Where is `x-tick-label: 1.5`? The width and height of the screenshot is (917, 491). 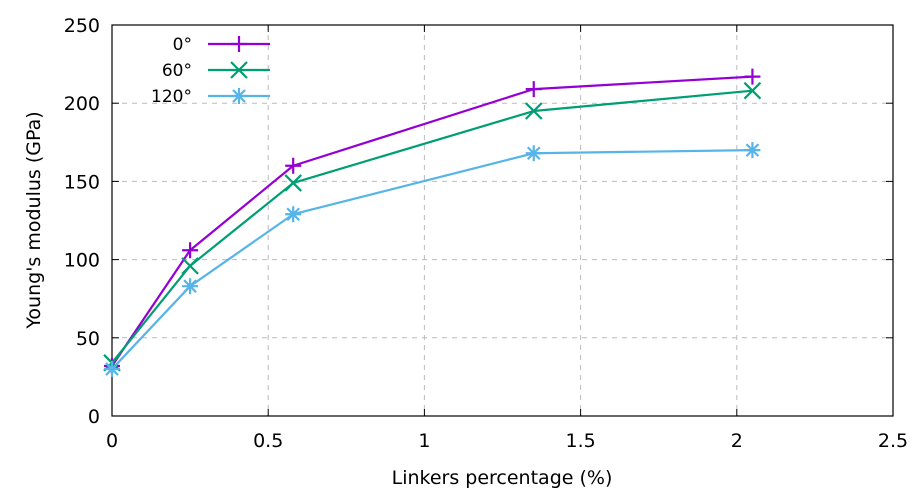 x-tick-label: 1.5 is located at coordinates (580, 441).